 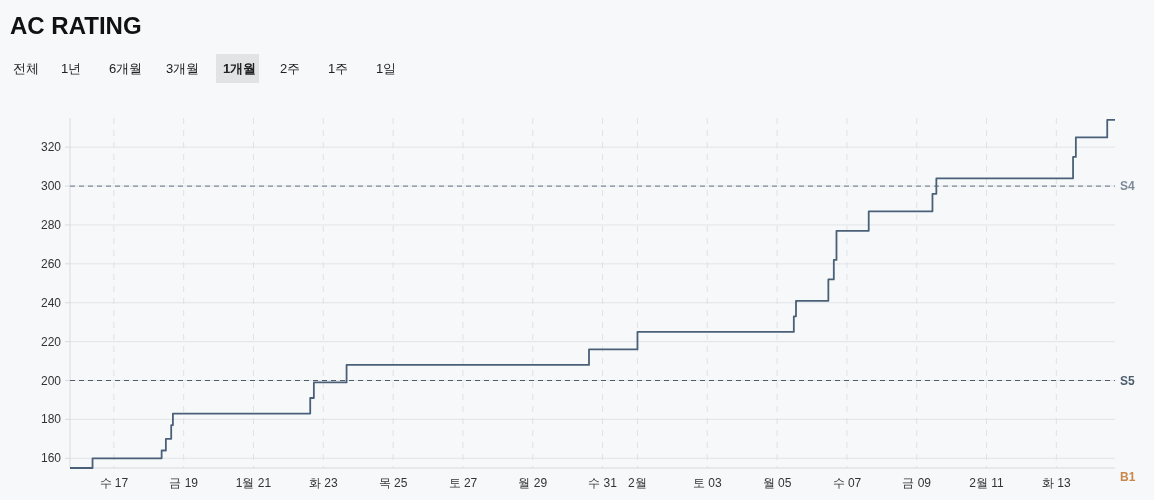 I want to click on x-tick-label: 화 23, so click(x=323, y=483).